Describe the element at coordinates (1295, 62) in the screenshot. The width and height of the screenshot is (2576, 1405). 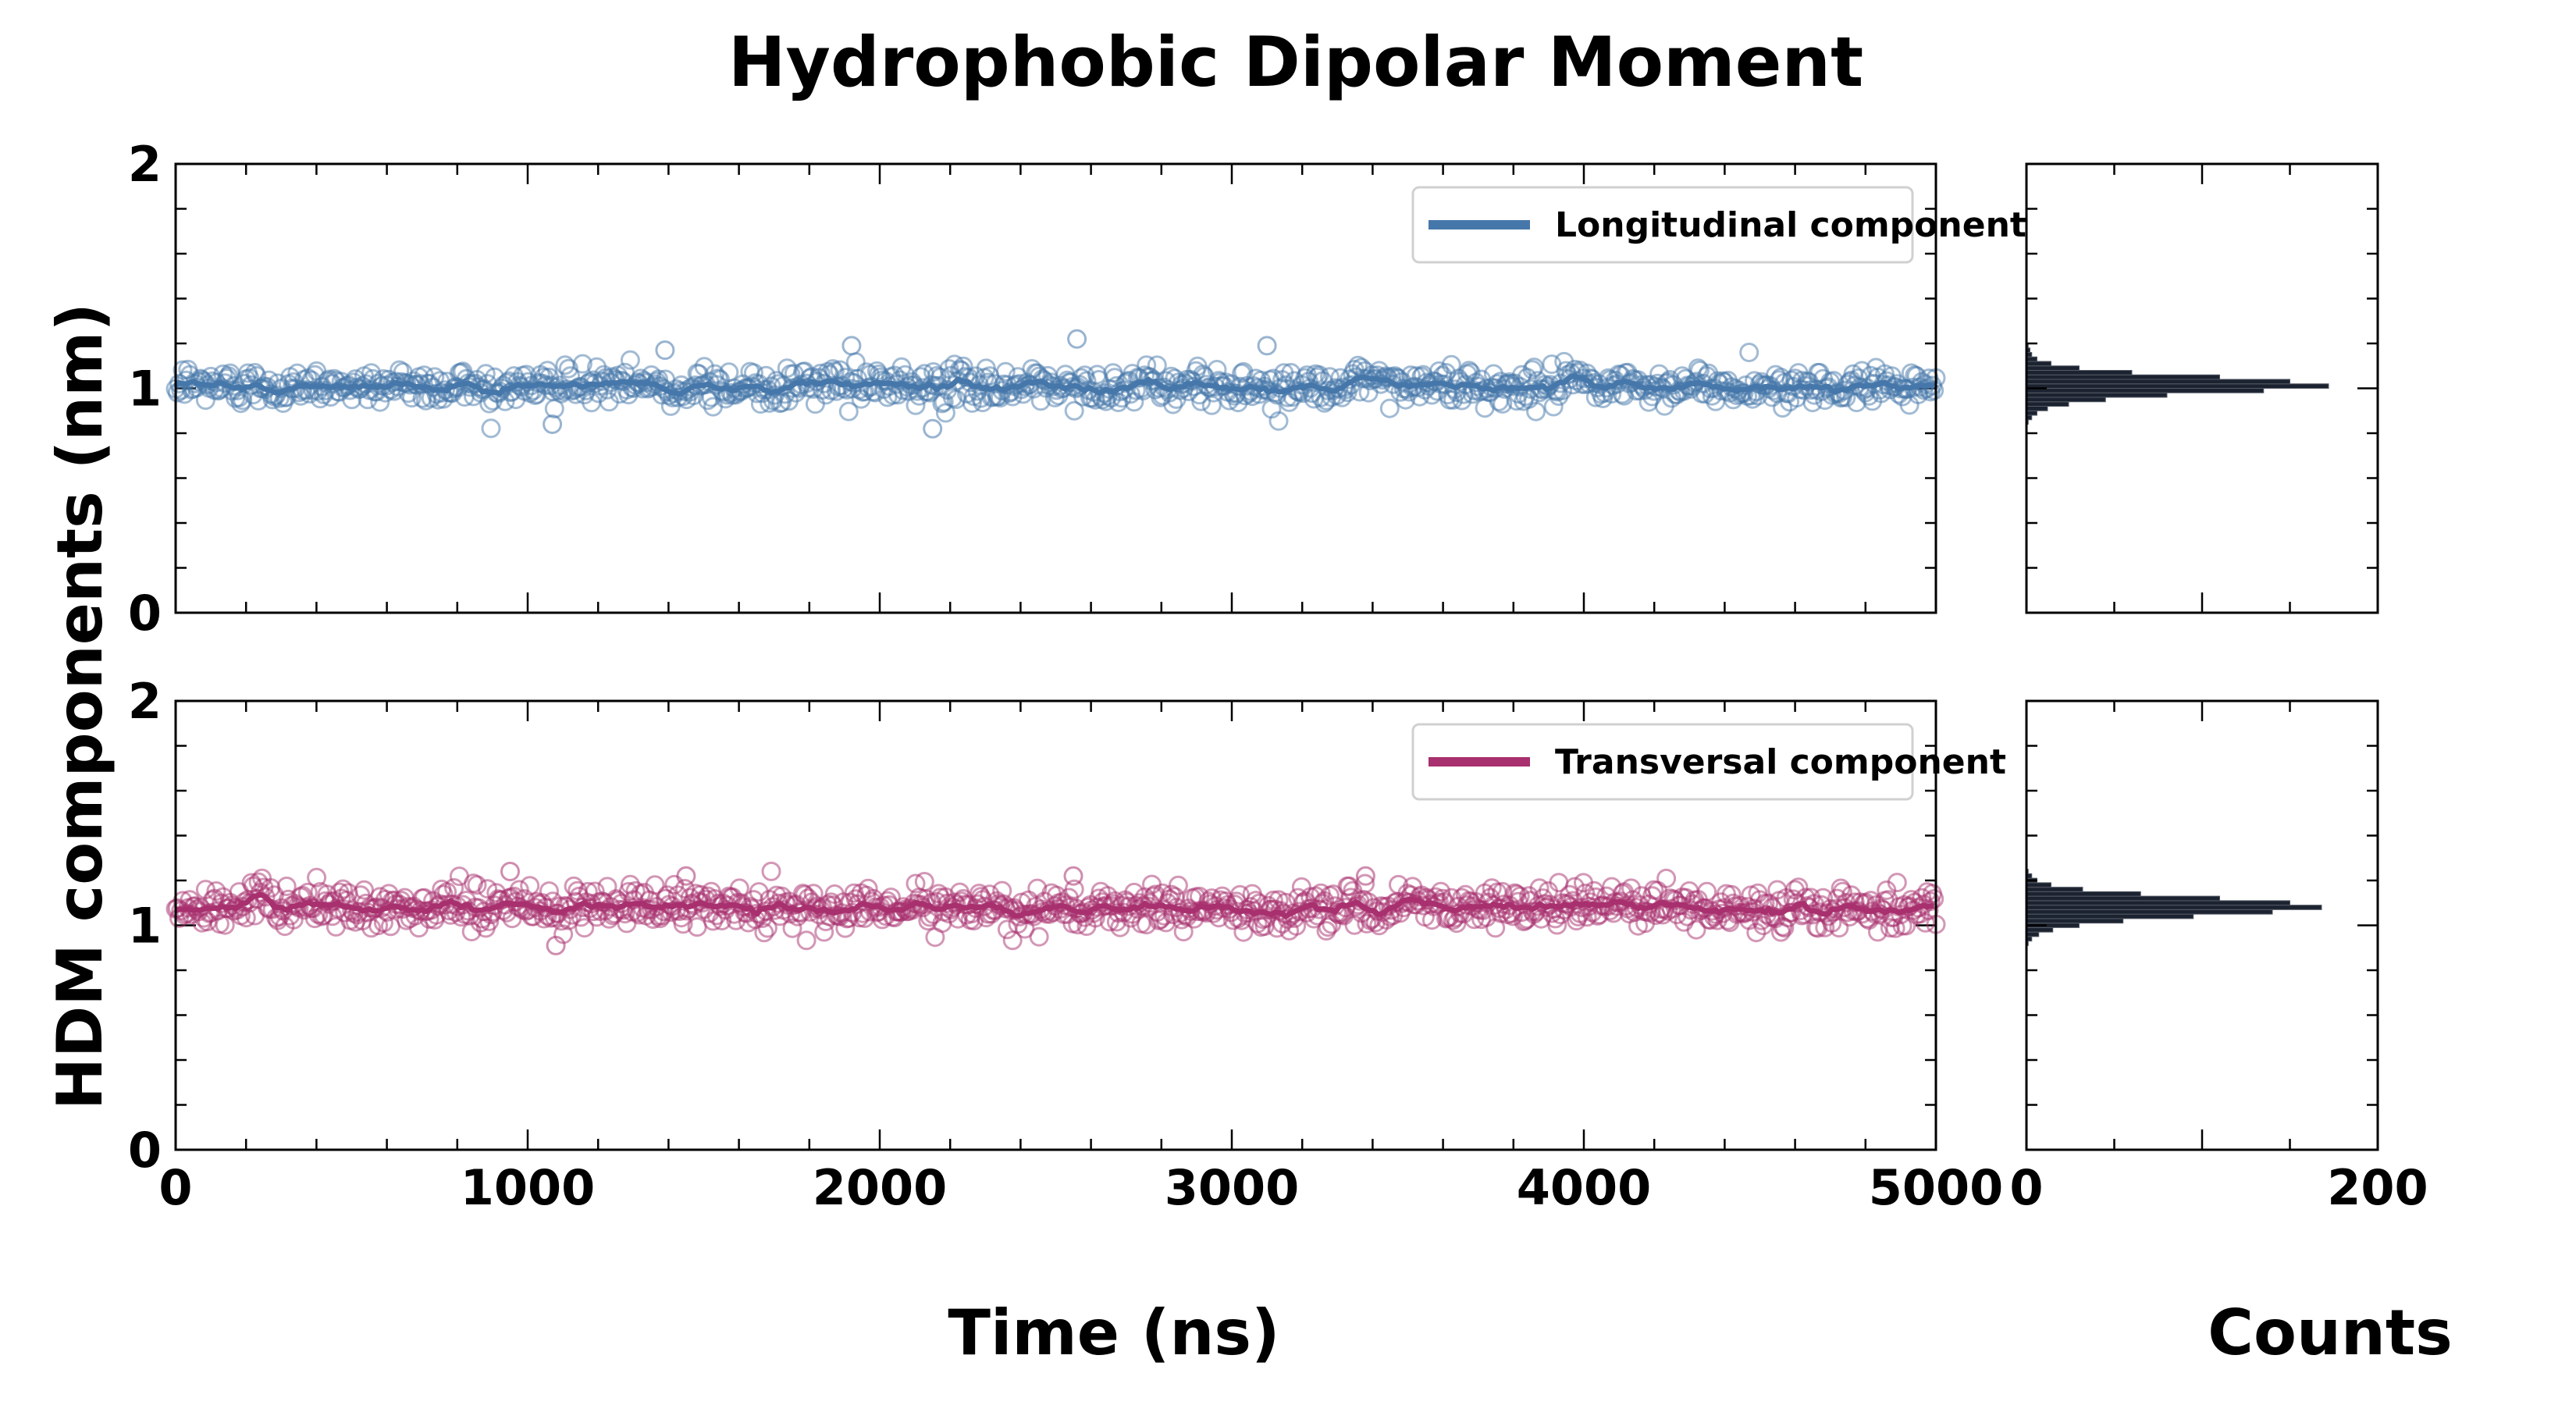
I see `chart-title: Hydrophobic Dipolar Moment` at that location.